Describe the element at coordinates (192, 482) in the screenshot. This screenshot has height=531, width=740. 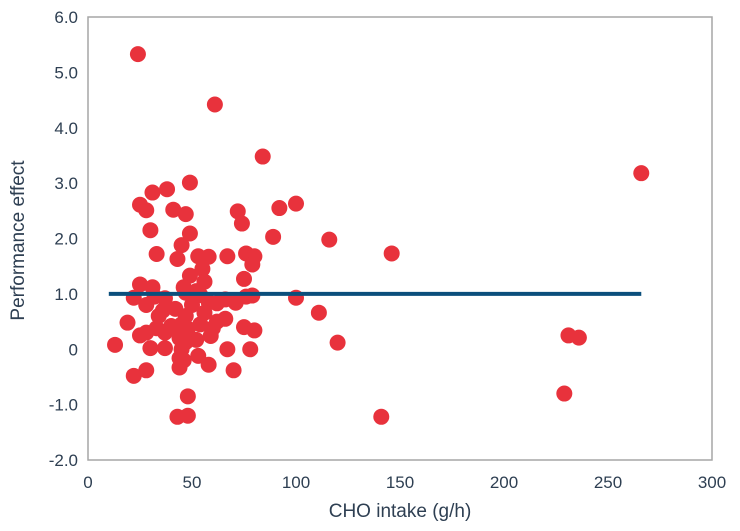
I see `x-tick-label: 50` at that location.